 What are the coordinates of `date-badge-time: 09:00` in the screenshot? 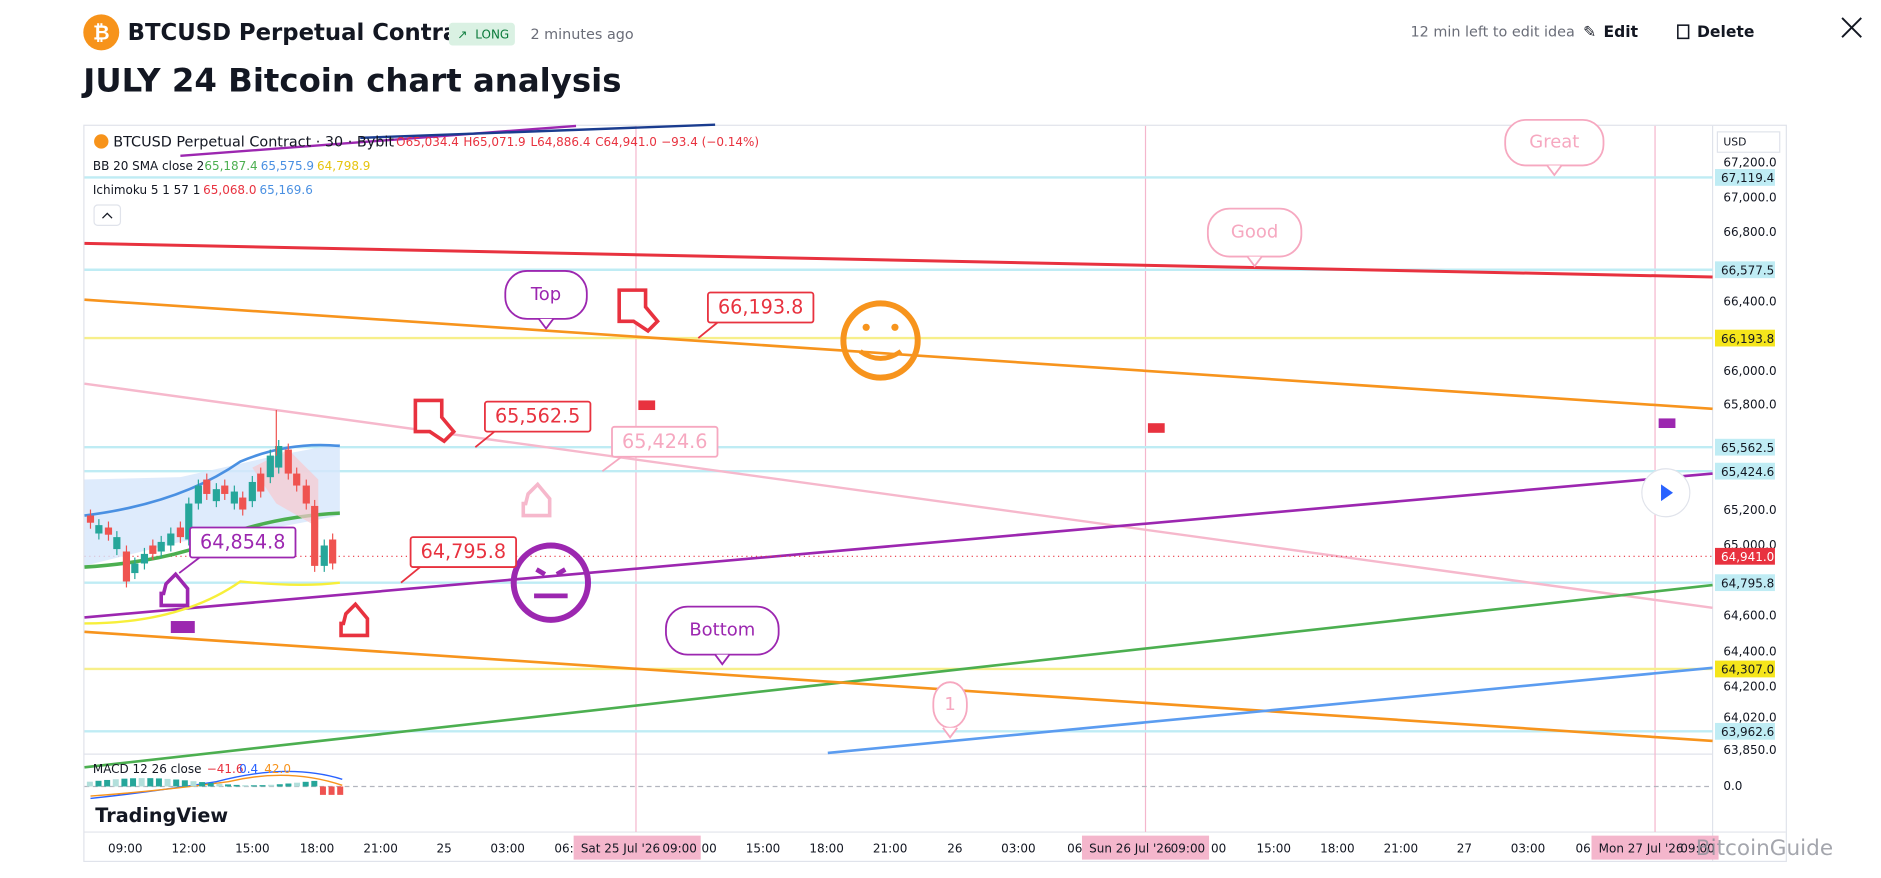 It's located at (1697, 848).